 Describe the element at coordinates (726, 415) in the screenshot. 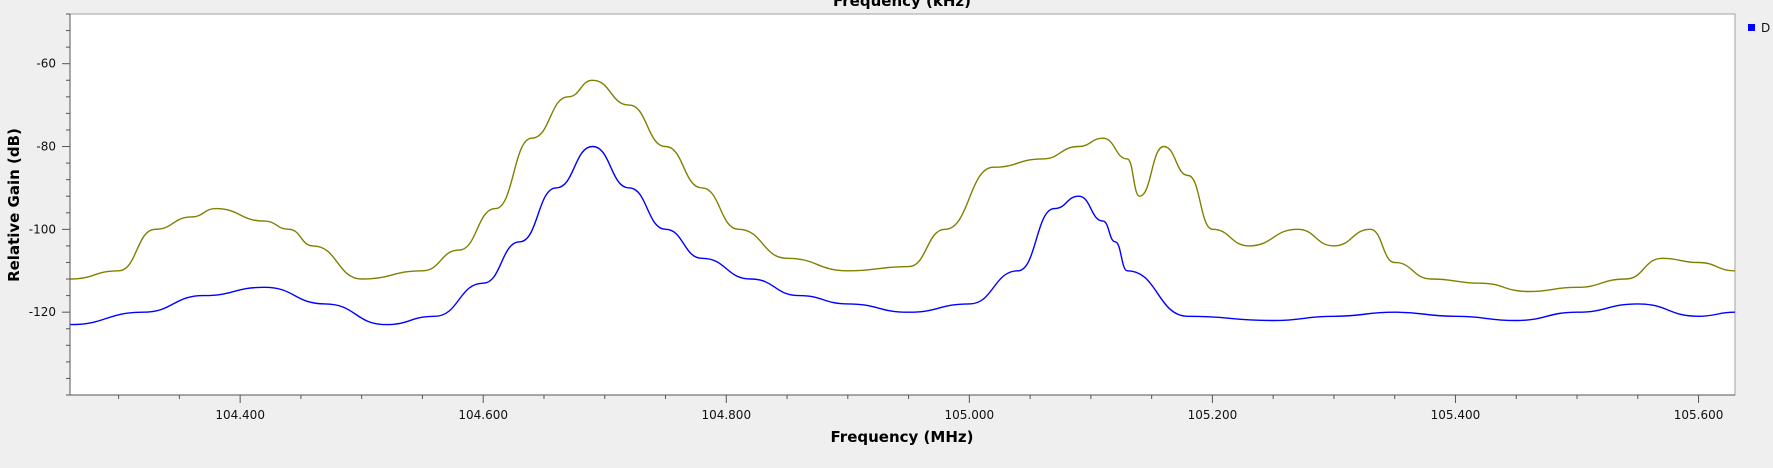

I see `x-tick-label: 104.800` at that location.